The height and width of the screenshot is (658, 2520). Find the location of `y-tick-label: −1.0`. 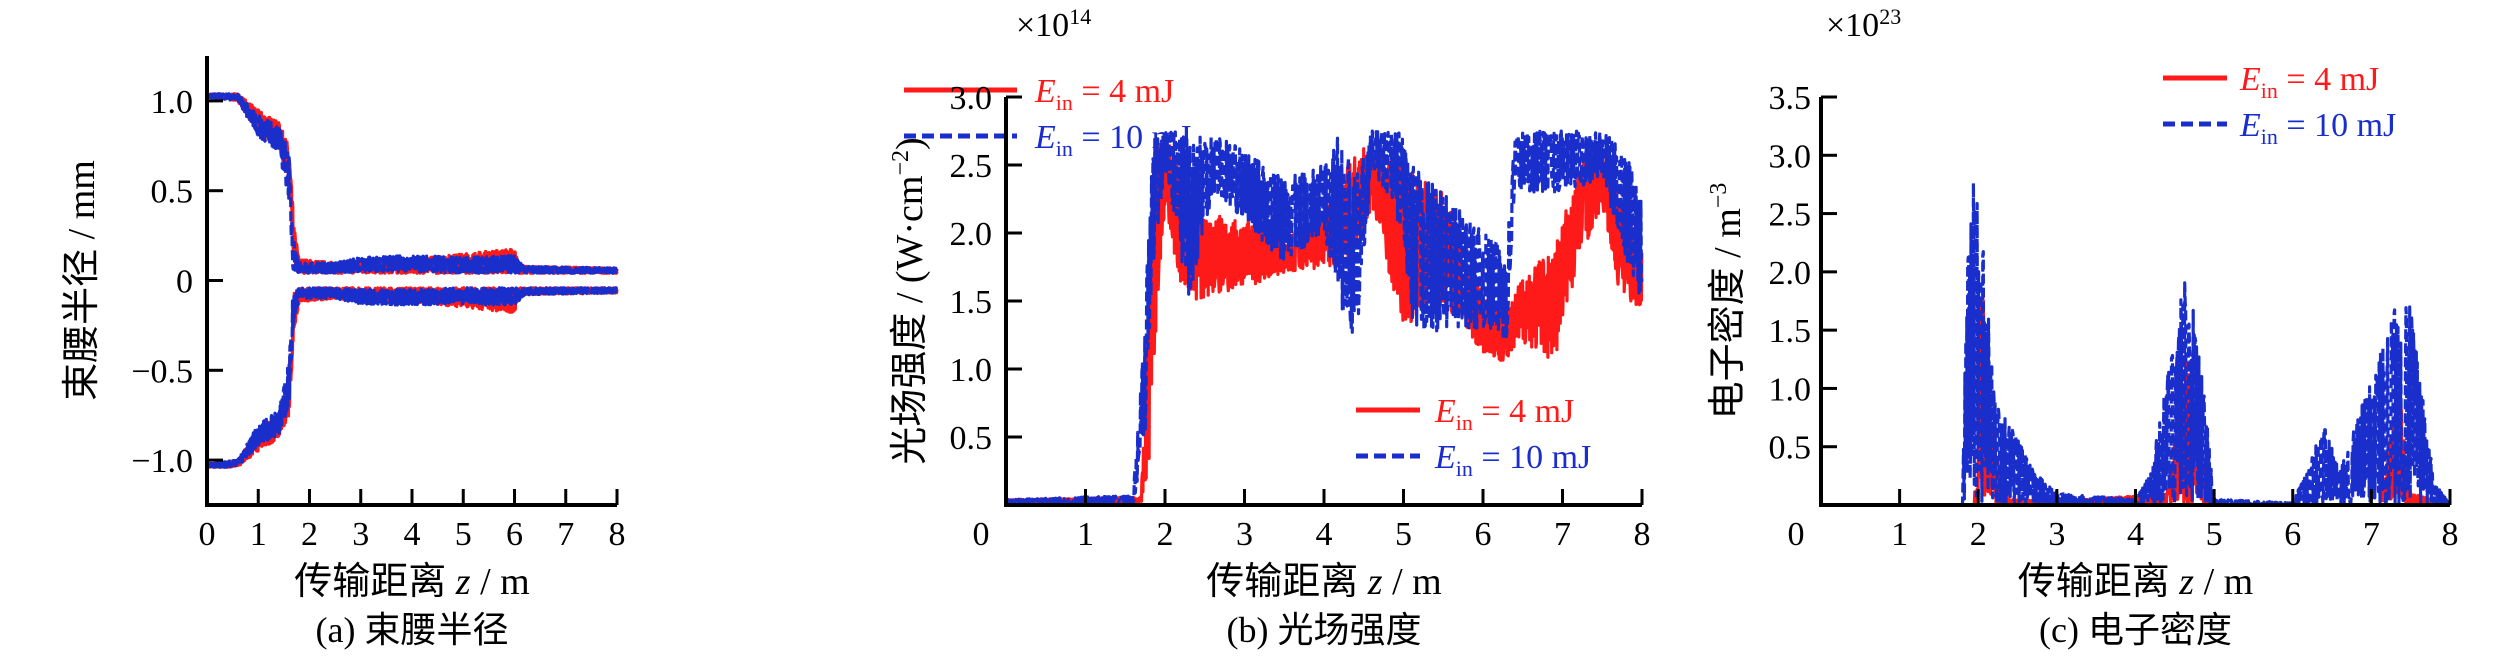

y-tick-label: −1.0 is located at coordinates (162, 461).